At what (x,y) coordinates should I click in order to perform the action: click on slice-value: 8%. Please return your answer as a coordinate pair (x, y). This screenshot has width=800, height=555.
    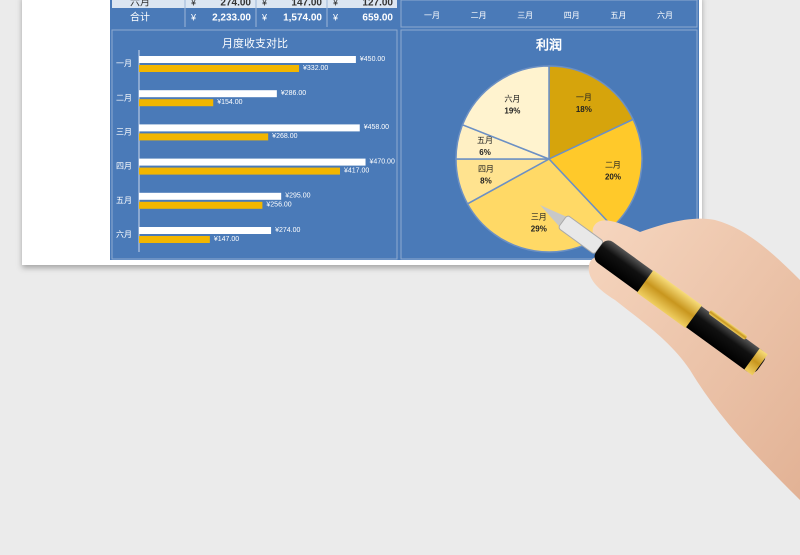
    Looking at the image, I should click on (486, 180).